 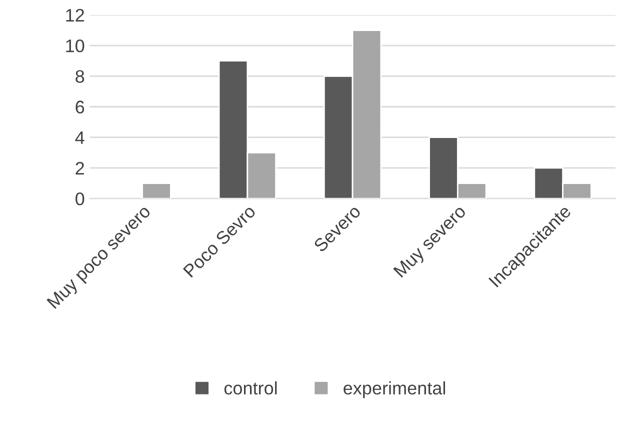 I want to click on legend-label: control, so click(x=250, y=388).